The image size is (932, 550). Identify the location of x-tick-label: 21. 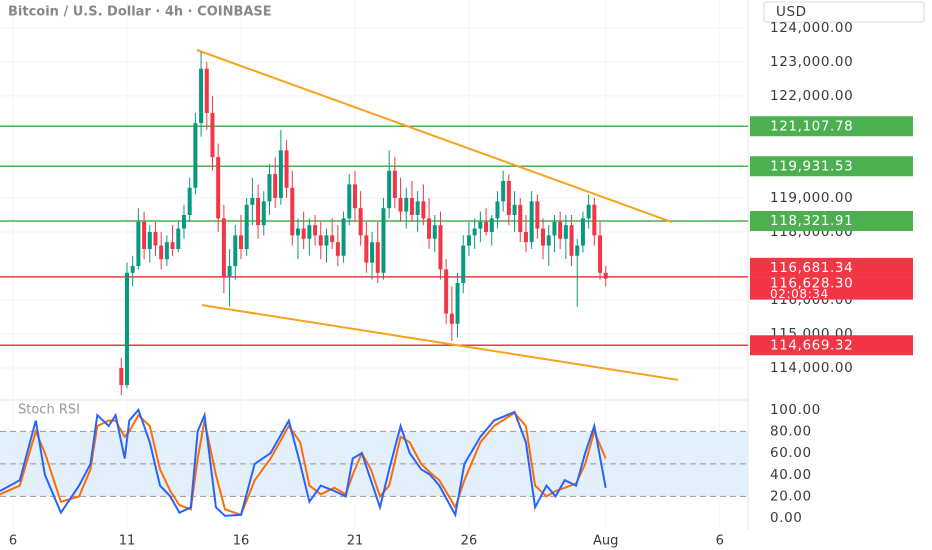
(355, 541).